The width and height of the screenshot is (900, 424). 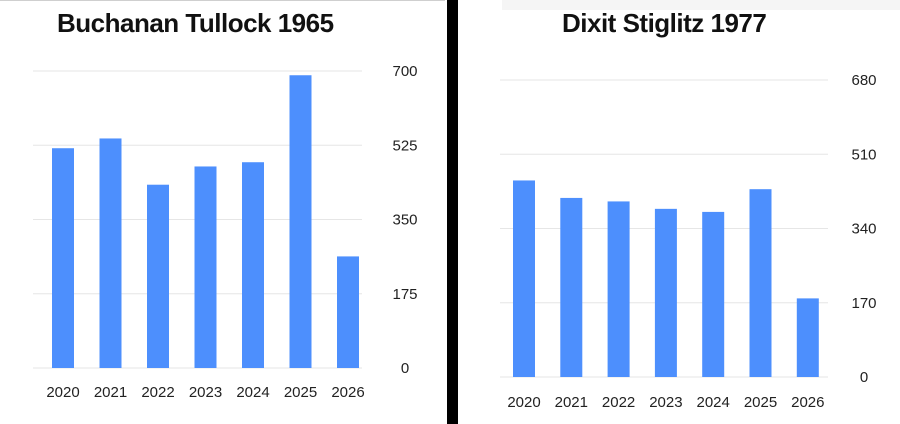 I want to click on y-tick-label: 510, so click(x=863, y=154).